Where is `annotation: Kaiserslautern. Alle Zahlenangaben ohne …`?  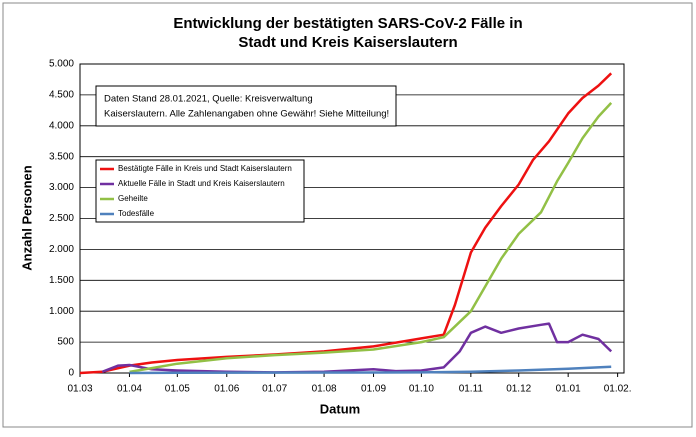
annotation: Kaiserslautern. Alle Zahlenangaben ohne … is located at coordinates (246, 114).